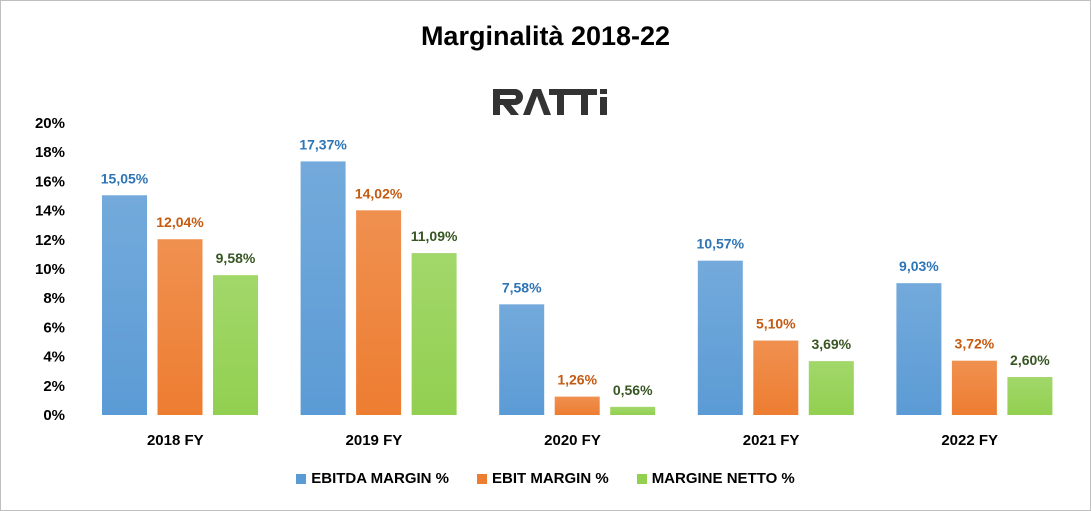  Describe the element at coordinates (522, 359) in the screenshot. I see `bar-ebitda-margin--2020-fy` at that location.